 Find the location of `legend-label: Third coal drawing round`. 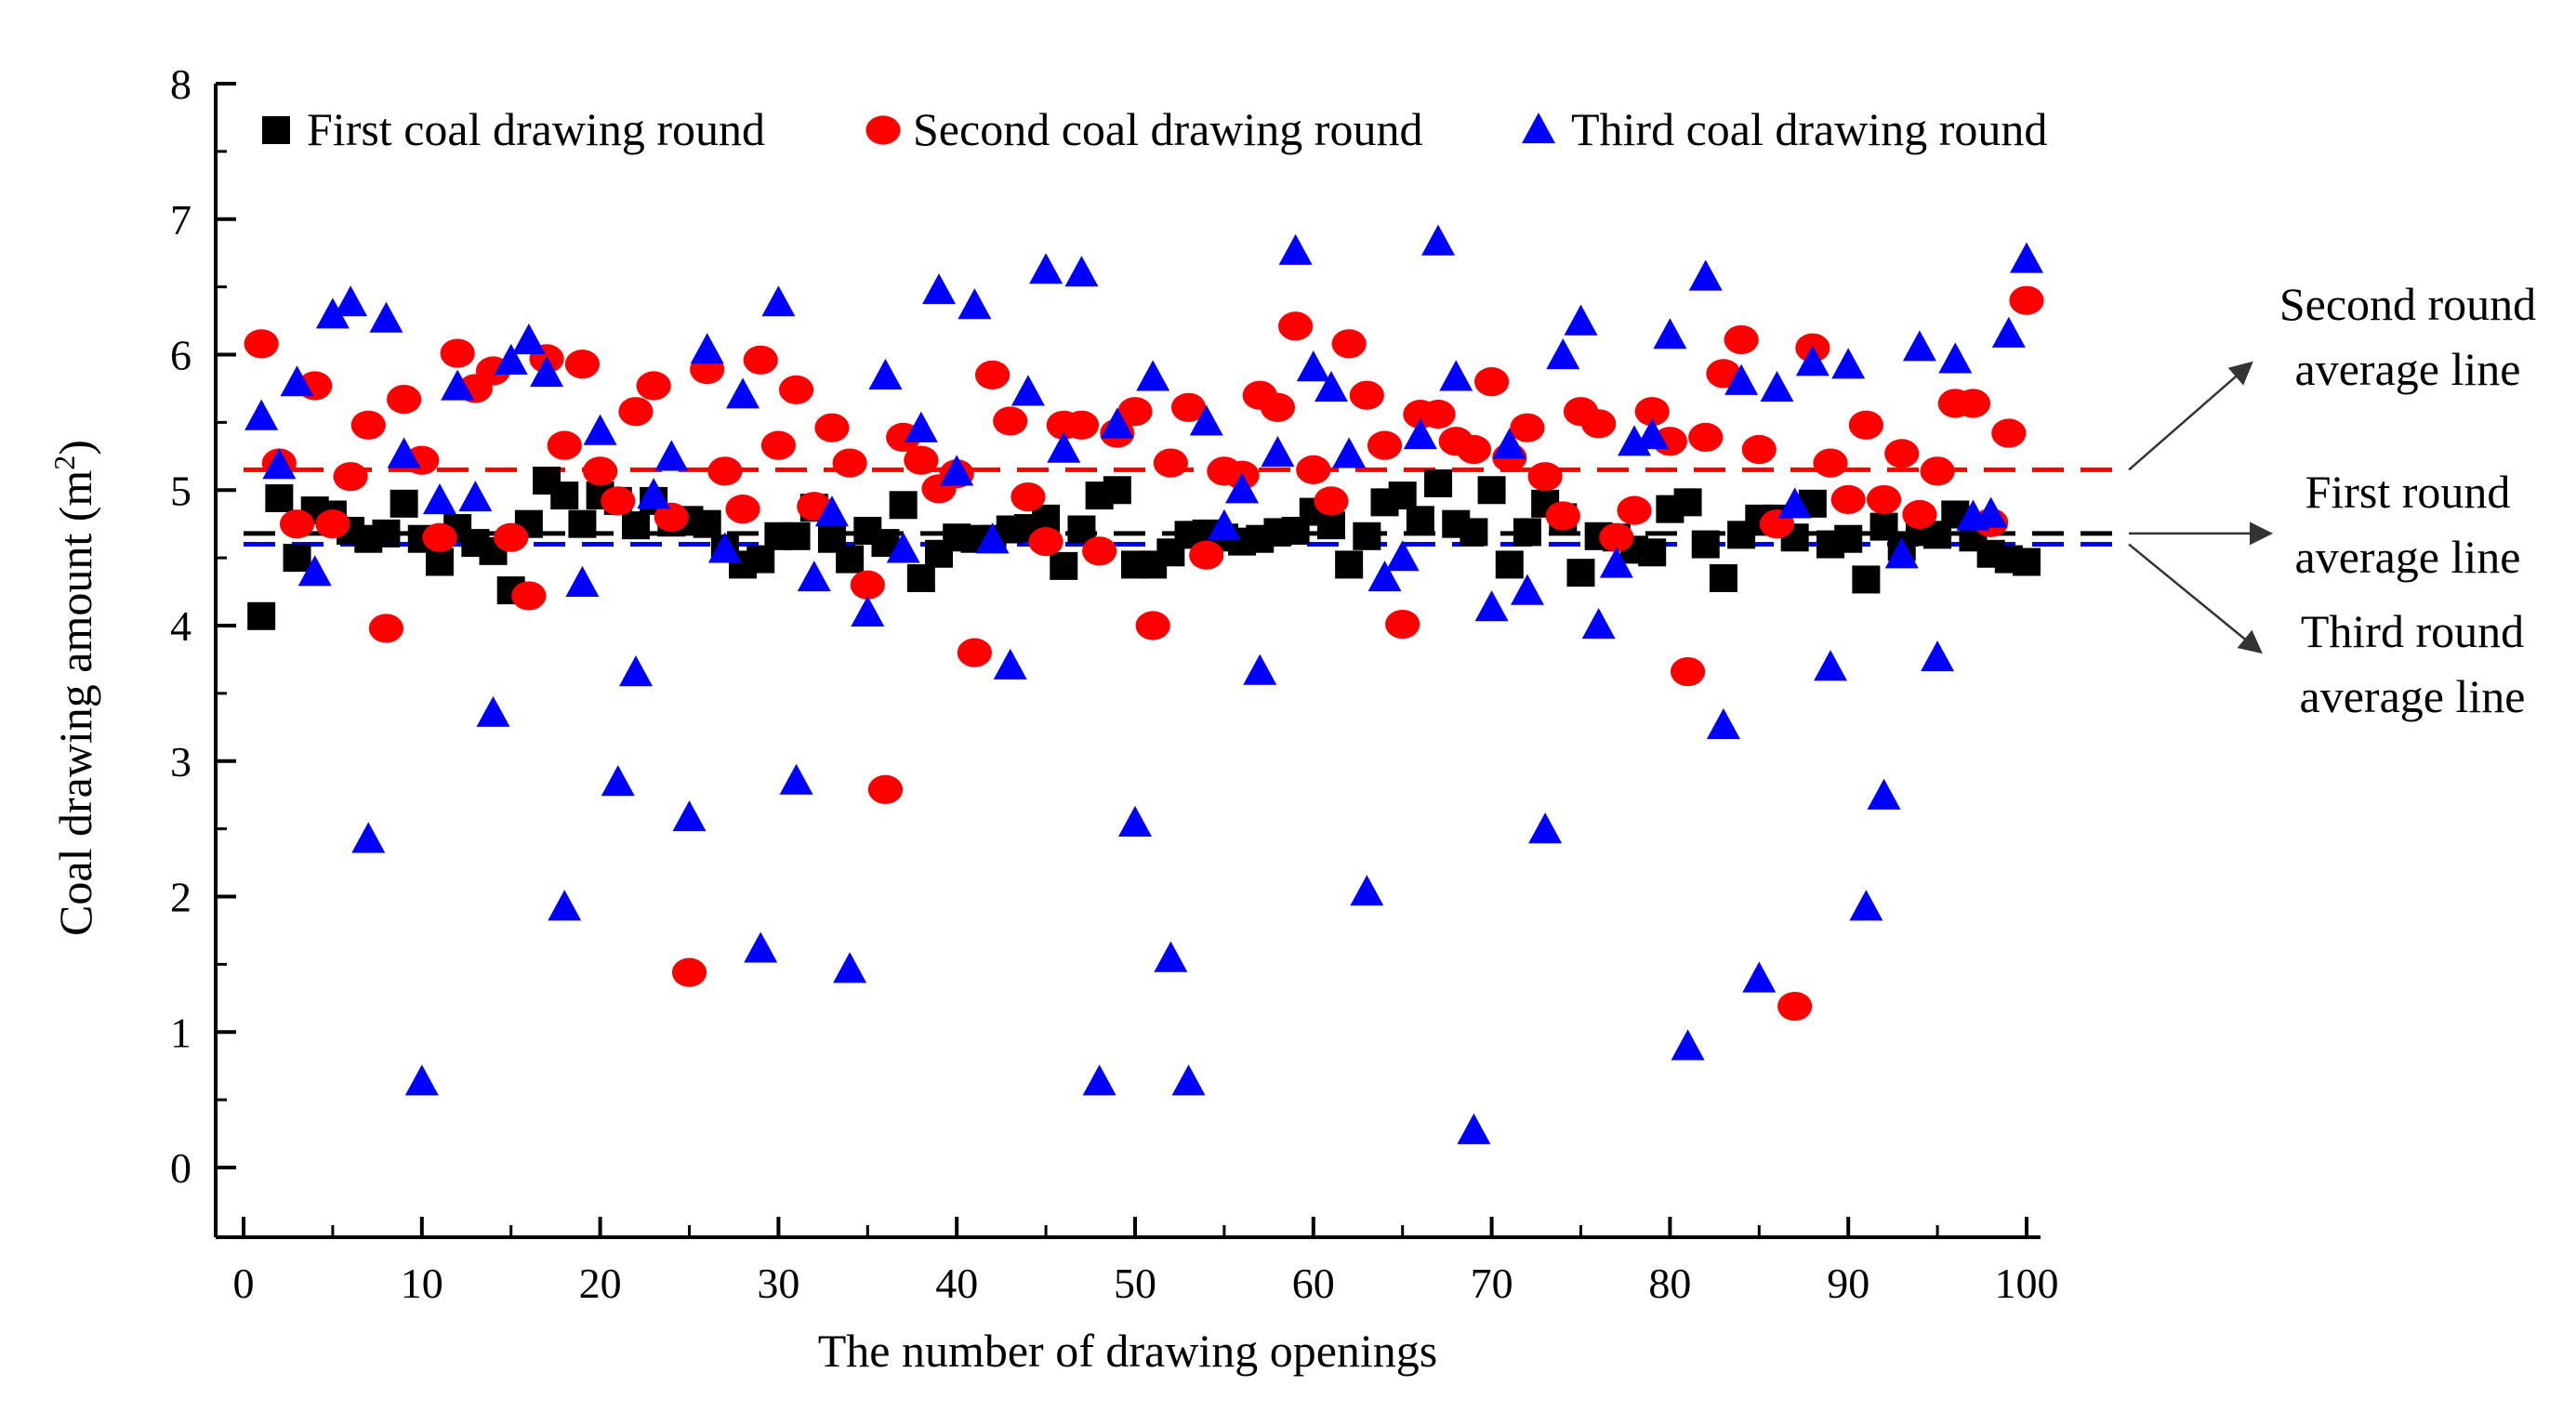

legend-label: Third coal drawing round is located at coordinates (1809, 129).